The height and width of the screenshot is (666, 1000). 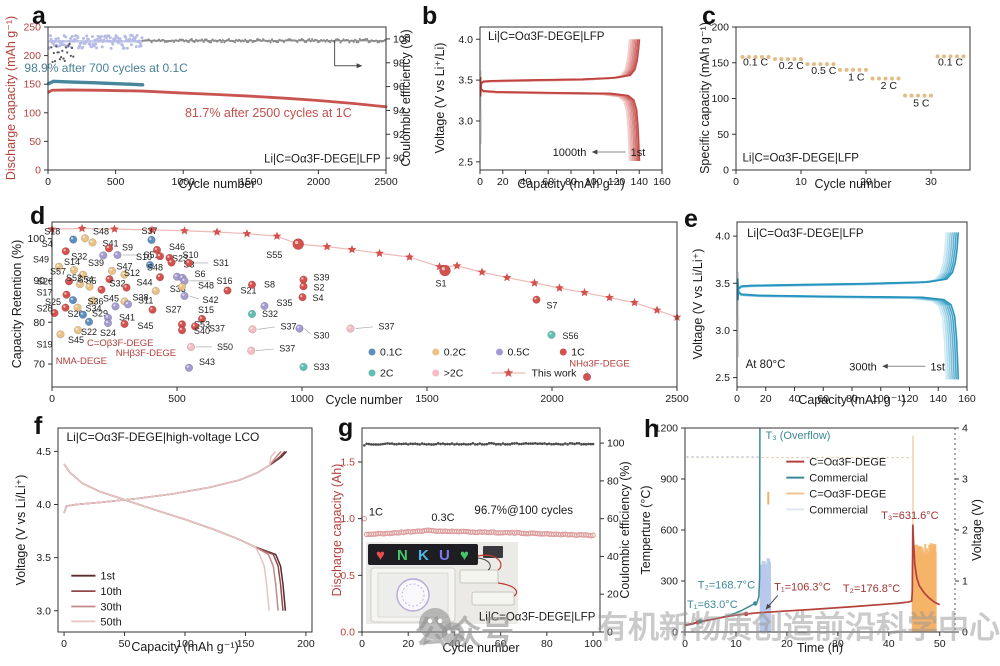 What do you see at coordinates (11, 98) in the screenshot?
I see `y-axis-title: Discharge capacity (mAh g⁻¹)` at bounding box center [11, 98].